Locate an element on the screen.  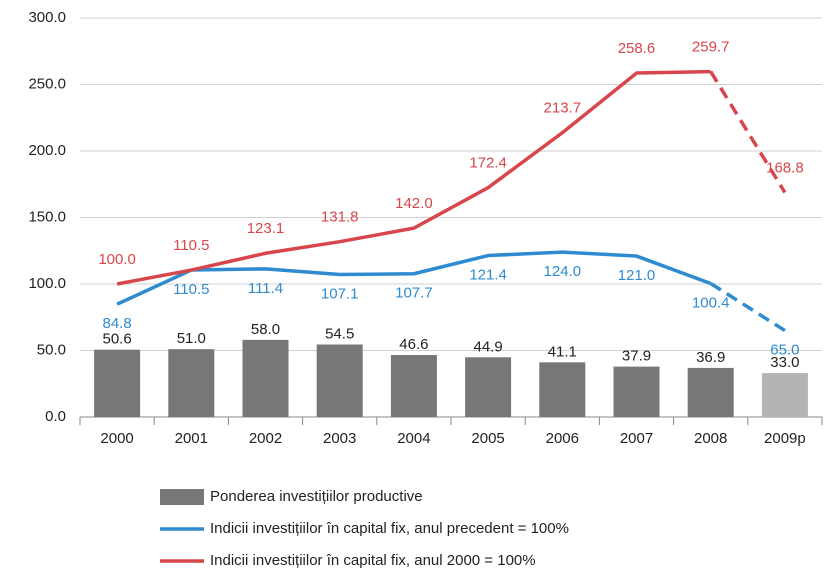
bar-label: 54.5 is located at coordinates (339, 333).